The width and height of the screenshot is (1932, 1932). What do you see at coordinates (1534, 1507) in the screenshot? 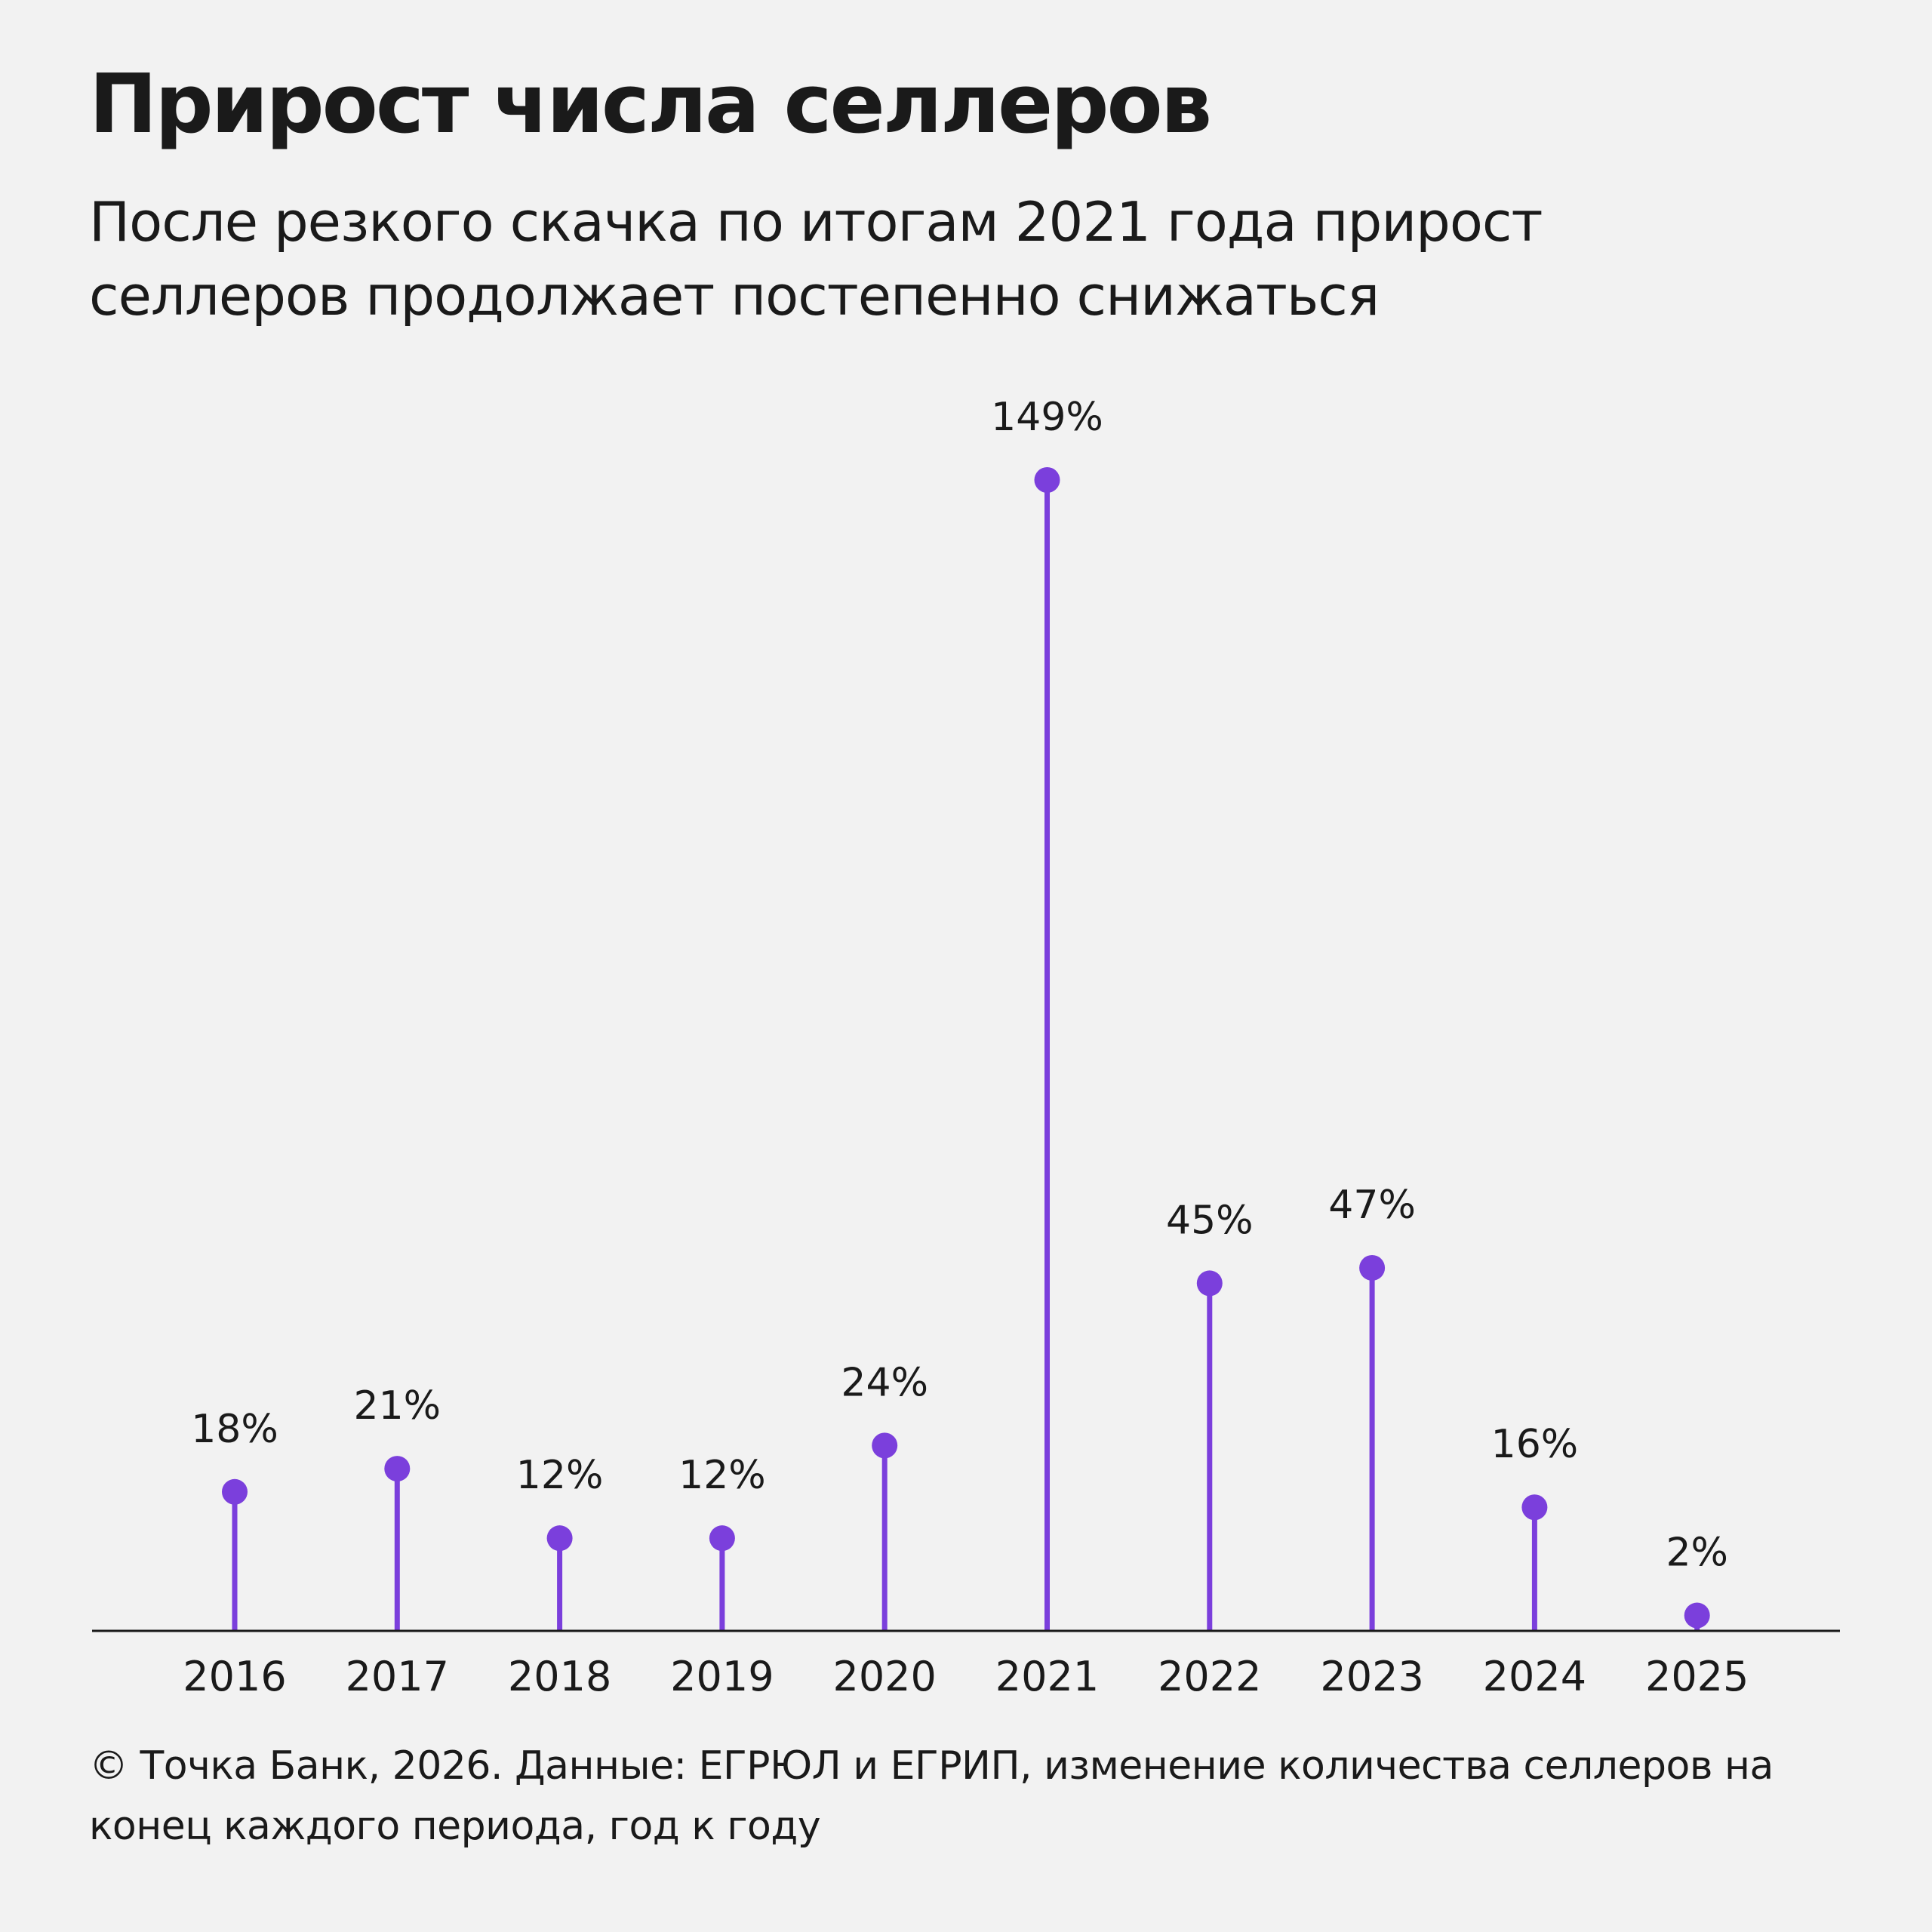
I see `lollipop-point-2024` at bounding box center [1534, 1507].